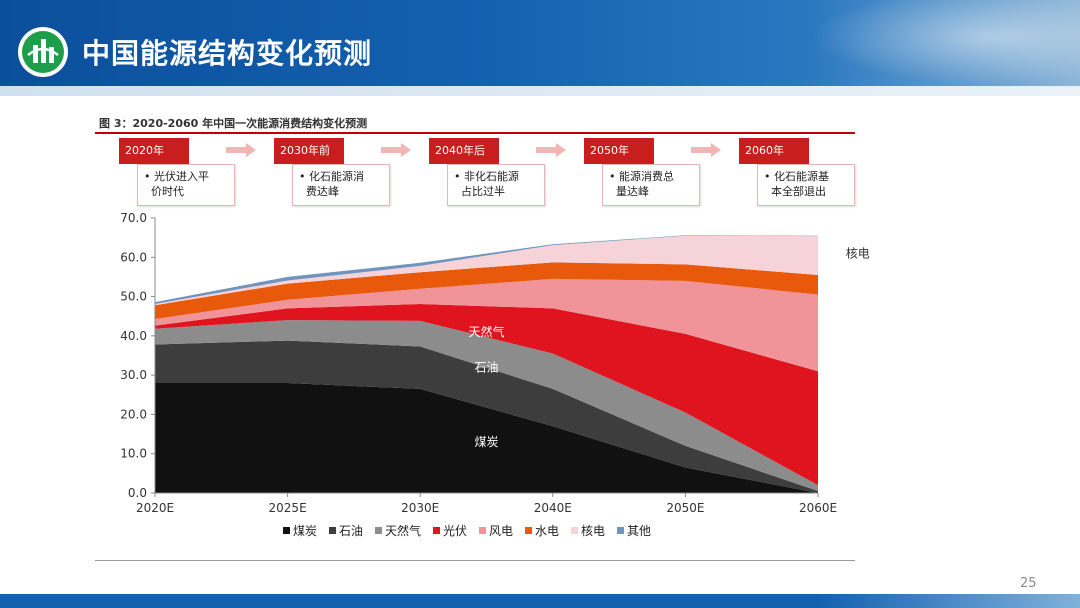 The image size is (1080, 608). Describe the element at coordinates (137, 493) in the screenshot. I see `y-tick-label: 0.0` at that location.